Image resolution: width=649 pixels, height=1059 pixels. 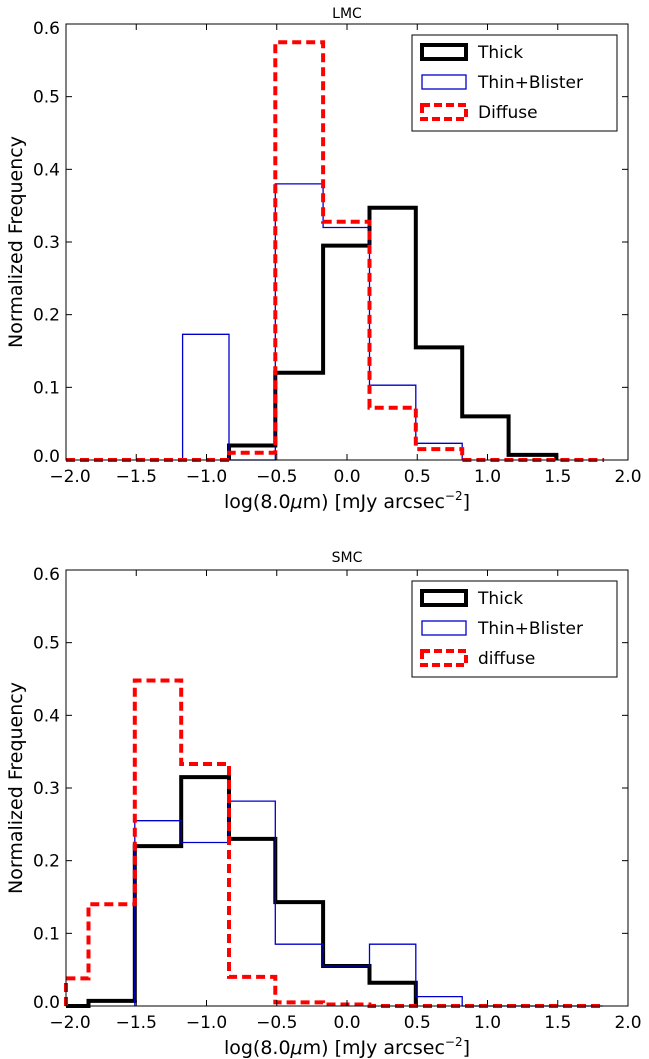 I want to click on legend: Thick Thin+Blister diffuse, so click(x=514, y=629).